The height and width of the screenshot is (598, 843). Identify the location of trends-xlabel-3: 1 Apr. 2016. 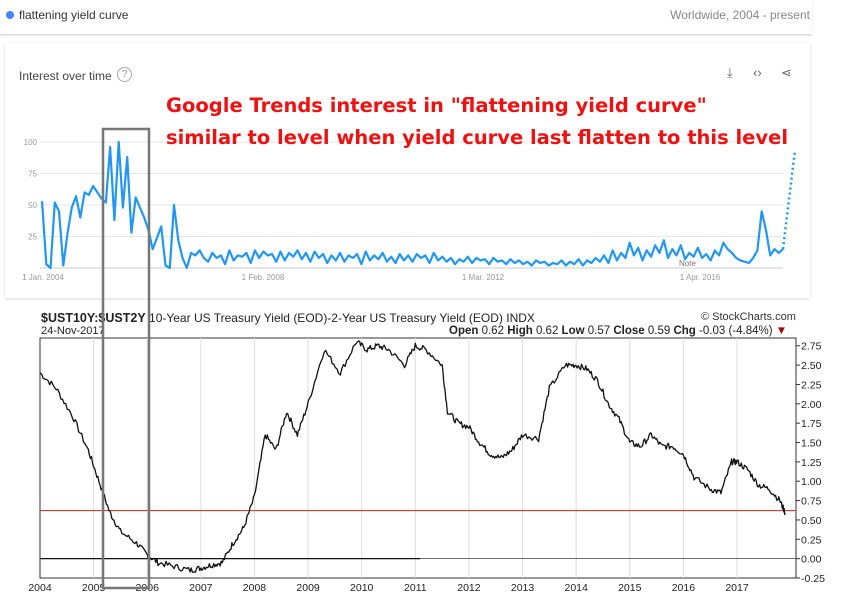
(700, 277).